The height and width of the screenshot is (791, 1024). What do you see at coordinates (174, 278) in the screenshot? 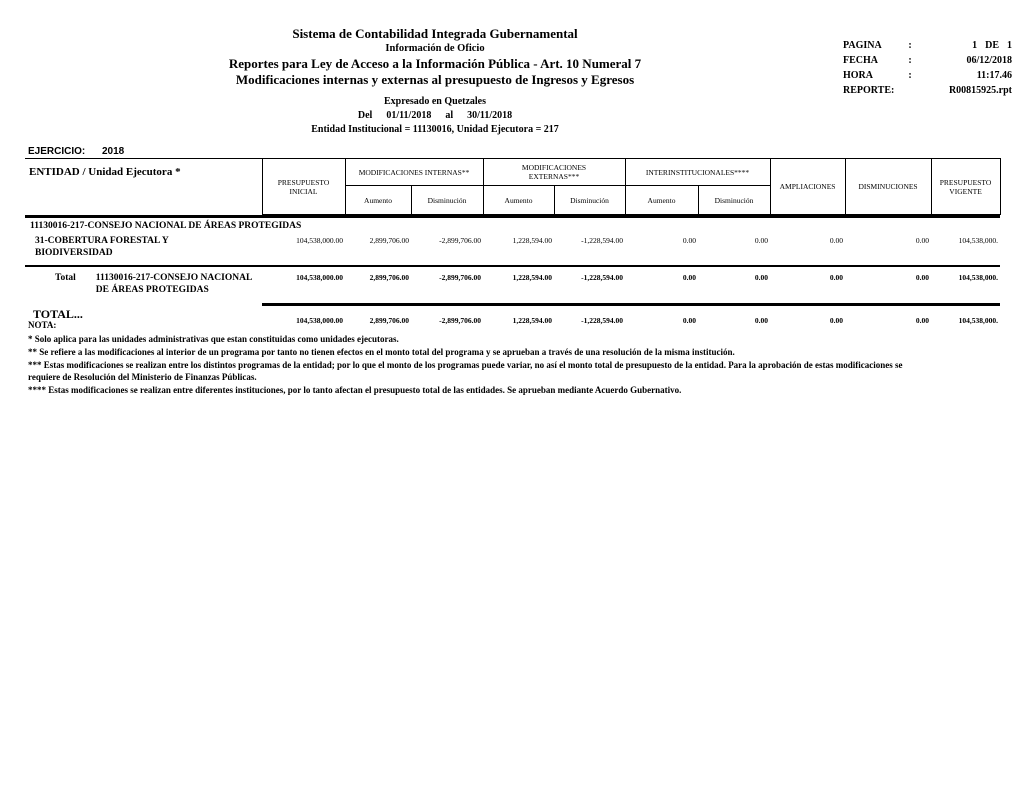
I see `entity-total-name-line1: 11130016-217-CONSEJO NACIONAL` at bounding box center [174, 278].